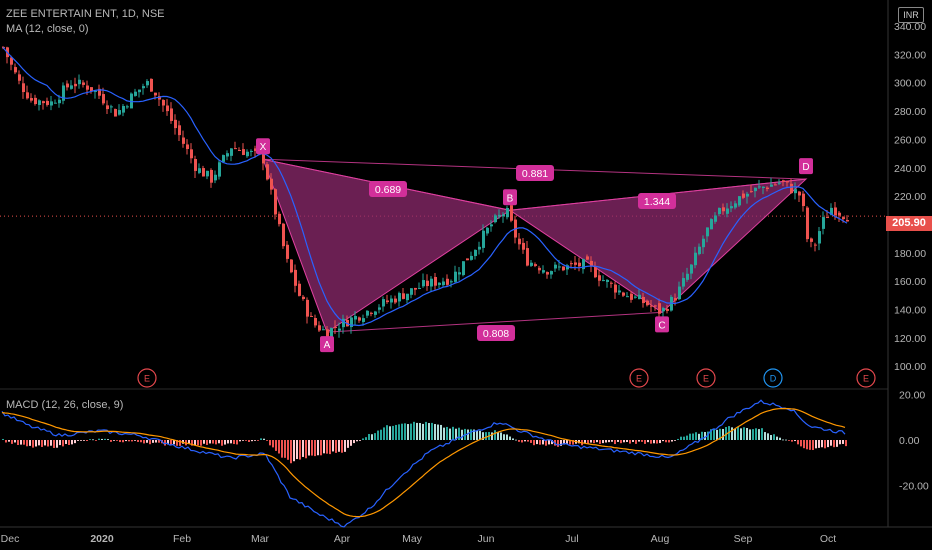  Describe the element at coordinates (911, 15) in the screenshot. I see `currency-badge: INR` at that location.